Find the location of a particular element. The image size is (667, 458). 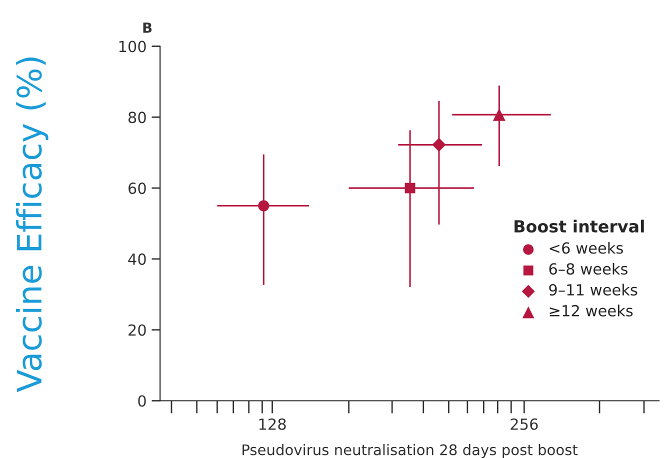

y-tick-label: 80 is located at coordinates (137, 118).